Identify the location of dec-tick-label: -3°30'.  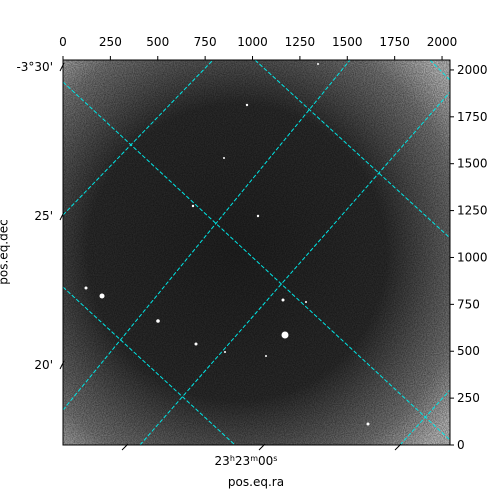
(34, 67).